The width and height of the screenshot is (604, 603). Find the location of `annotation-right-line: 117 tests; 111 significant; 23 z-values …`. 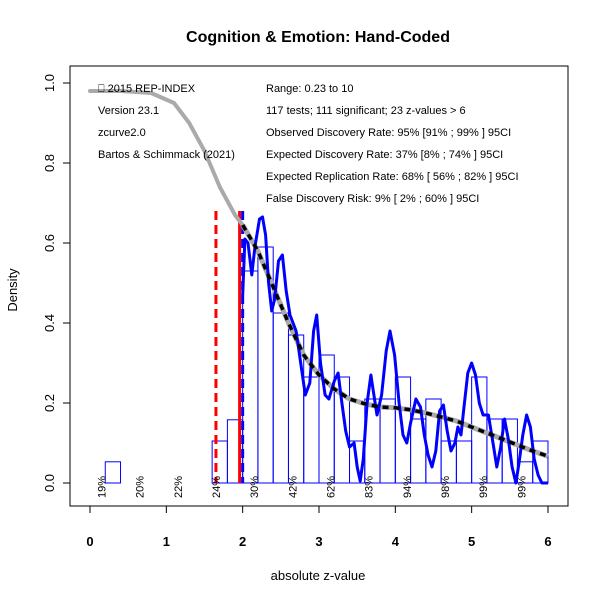

annotation-right-line: 117 tests; 111 significant; 23 z-values … is located at coordinates (366, 111).